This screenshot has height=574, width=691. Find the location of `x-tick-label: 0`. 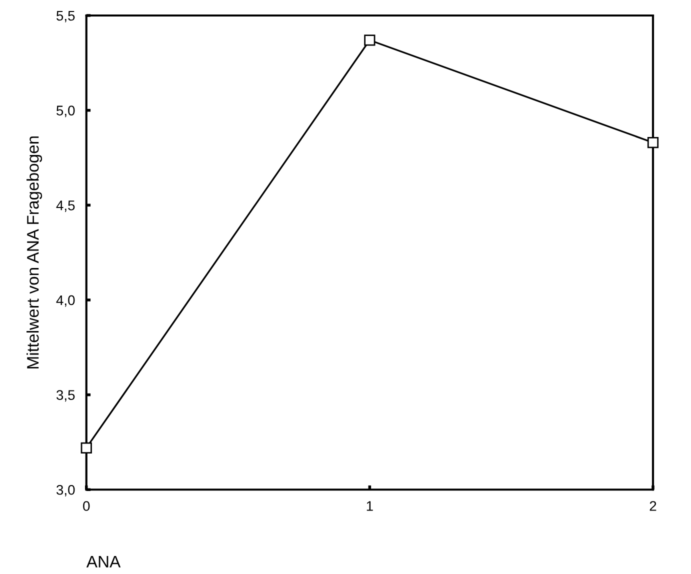

x-tick-label: 0 is located at coordinates (86, 506).